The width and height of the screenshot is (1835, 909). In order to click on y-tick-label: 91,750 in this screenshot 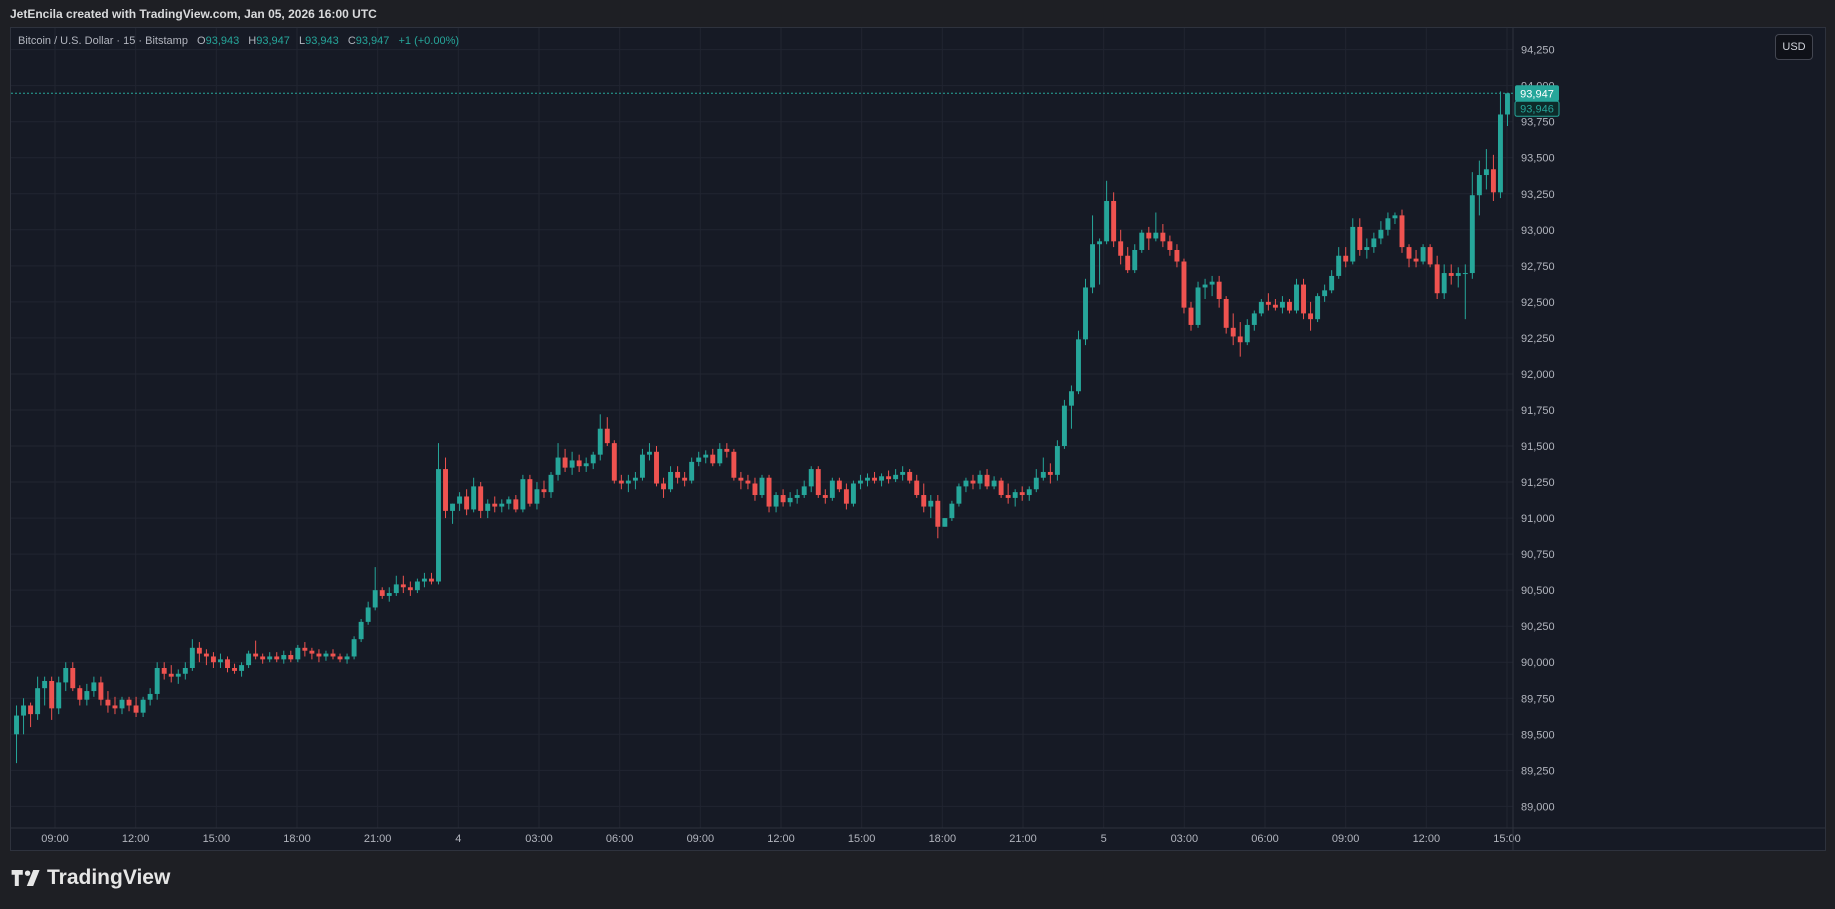, I will do `click(1538, 411)`.